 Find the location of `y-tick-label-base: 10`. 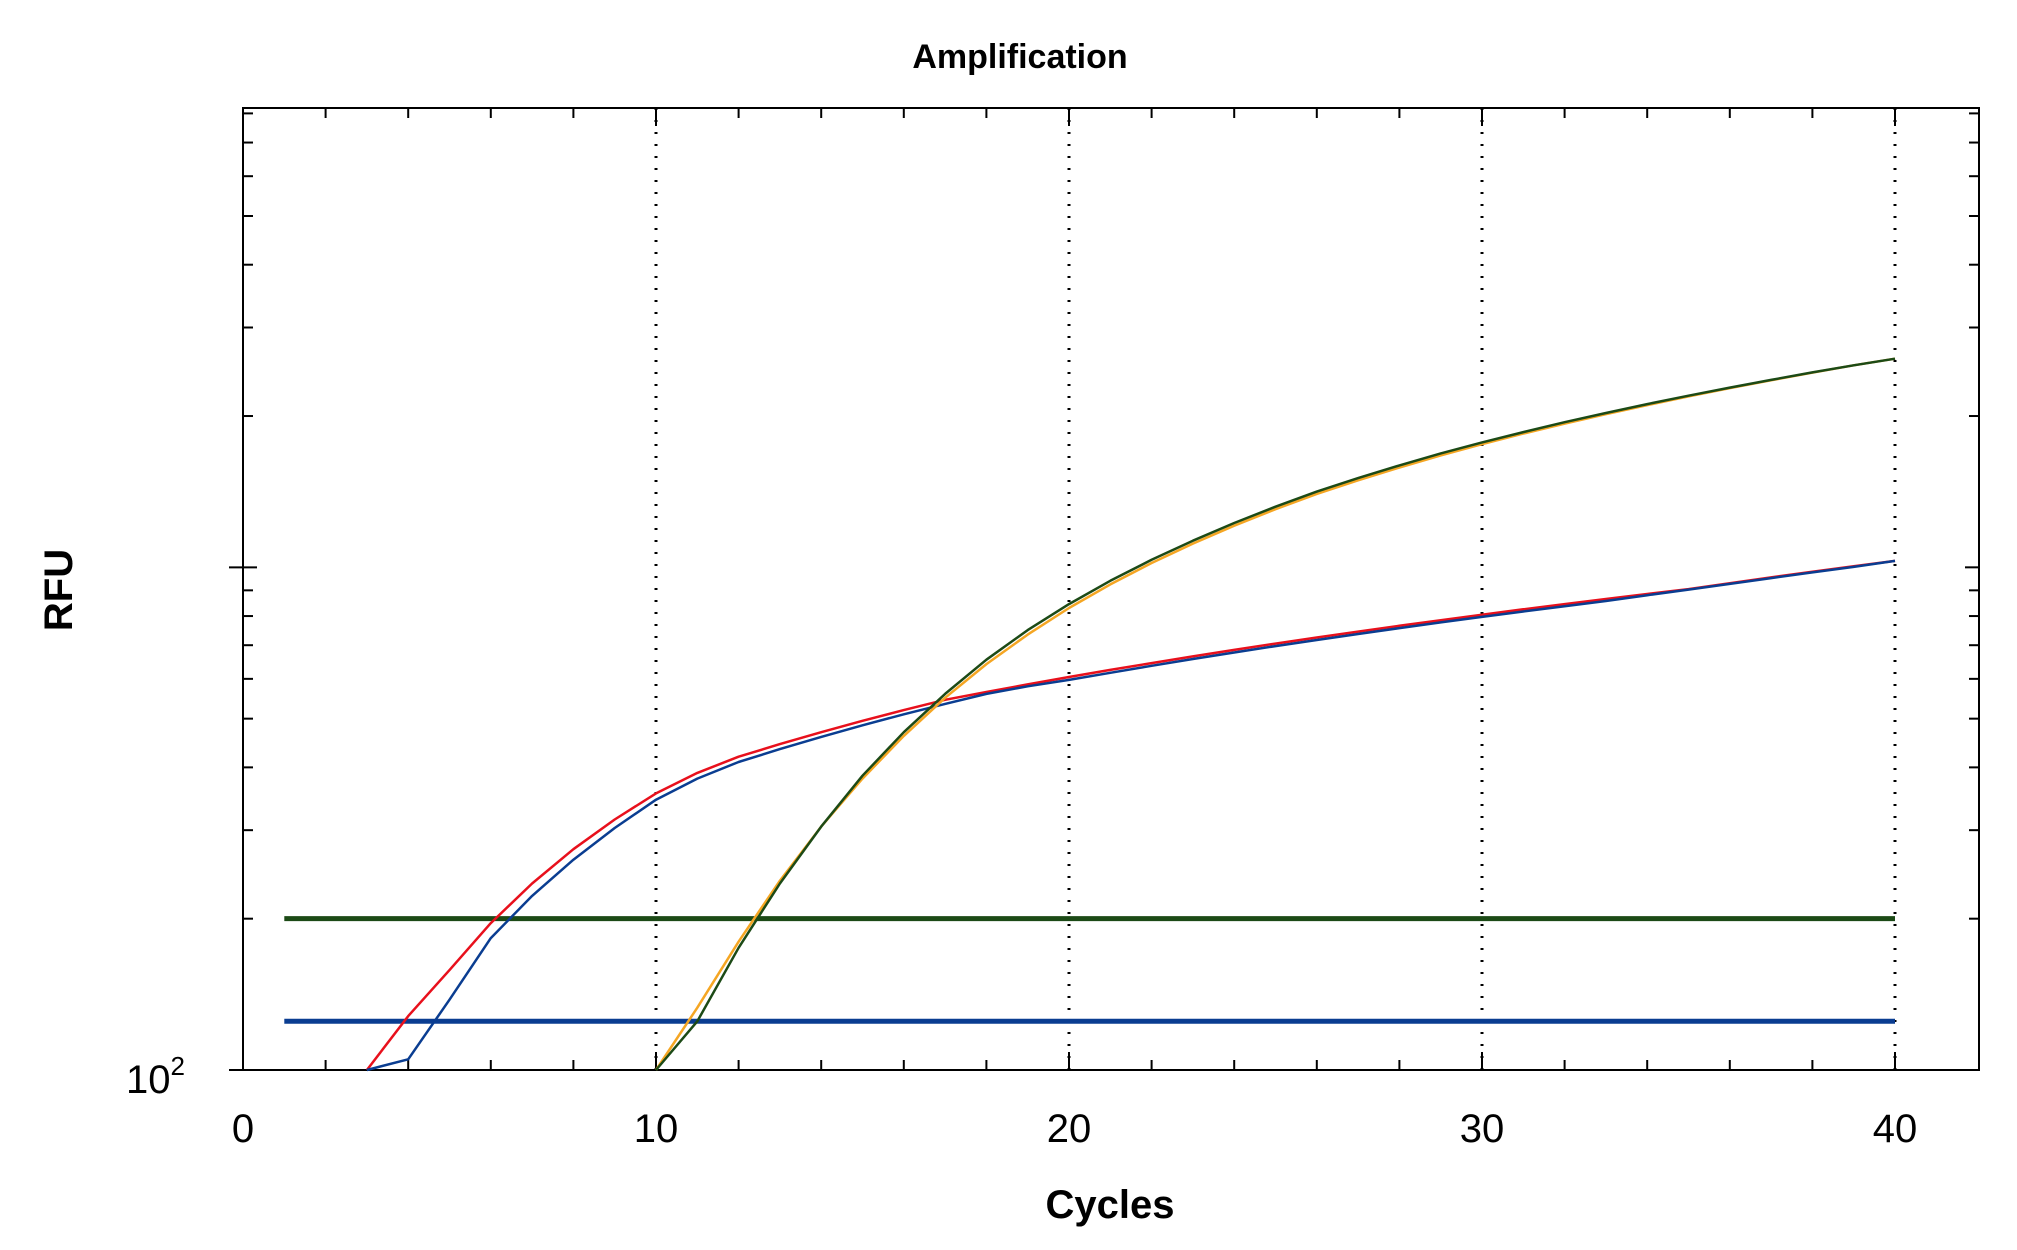

y-tick-label-base: 10 is located at coordinates (148, 1080).